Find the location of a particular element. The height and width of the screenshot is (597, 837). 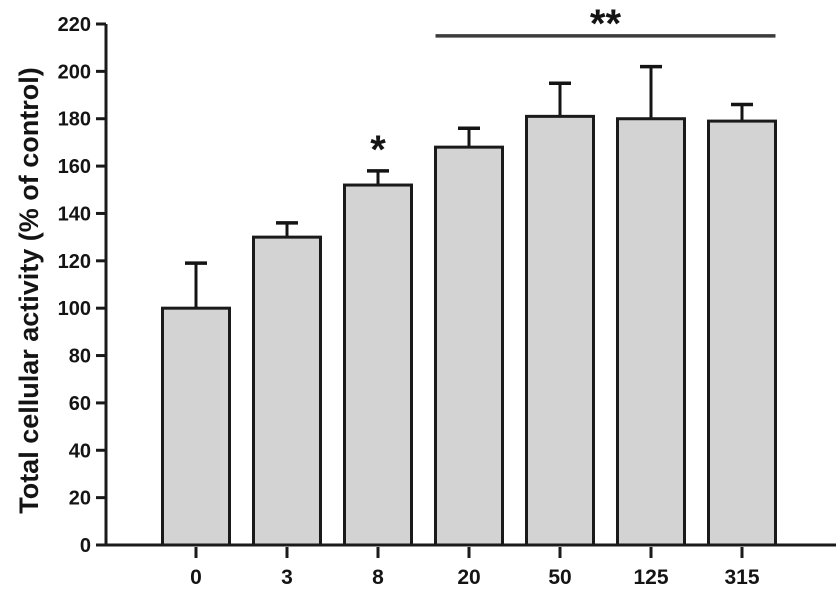

x-tick-label: 125 is located at coordinates (650, 577).